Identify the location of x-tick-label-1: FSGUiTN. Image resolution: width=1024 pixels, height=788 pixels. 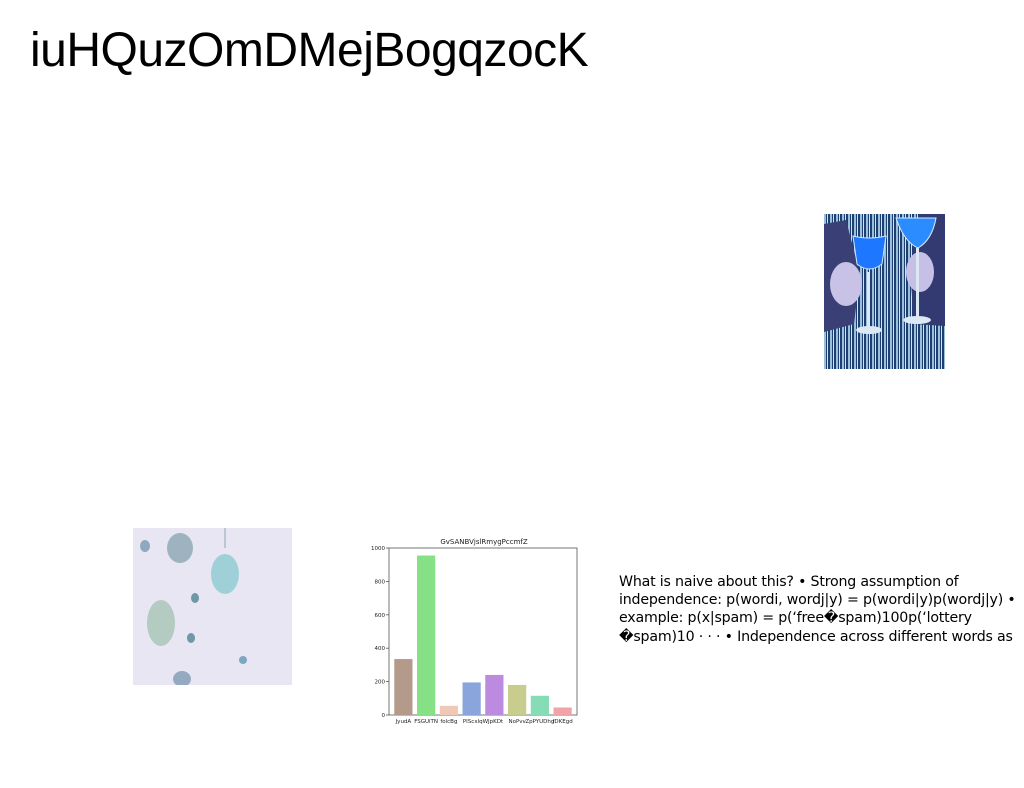
(426, 722).